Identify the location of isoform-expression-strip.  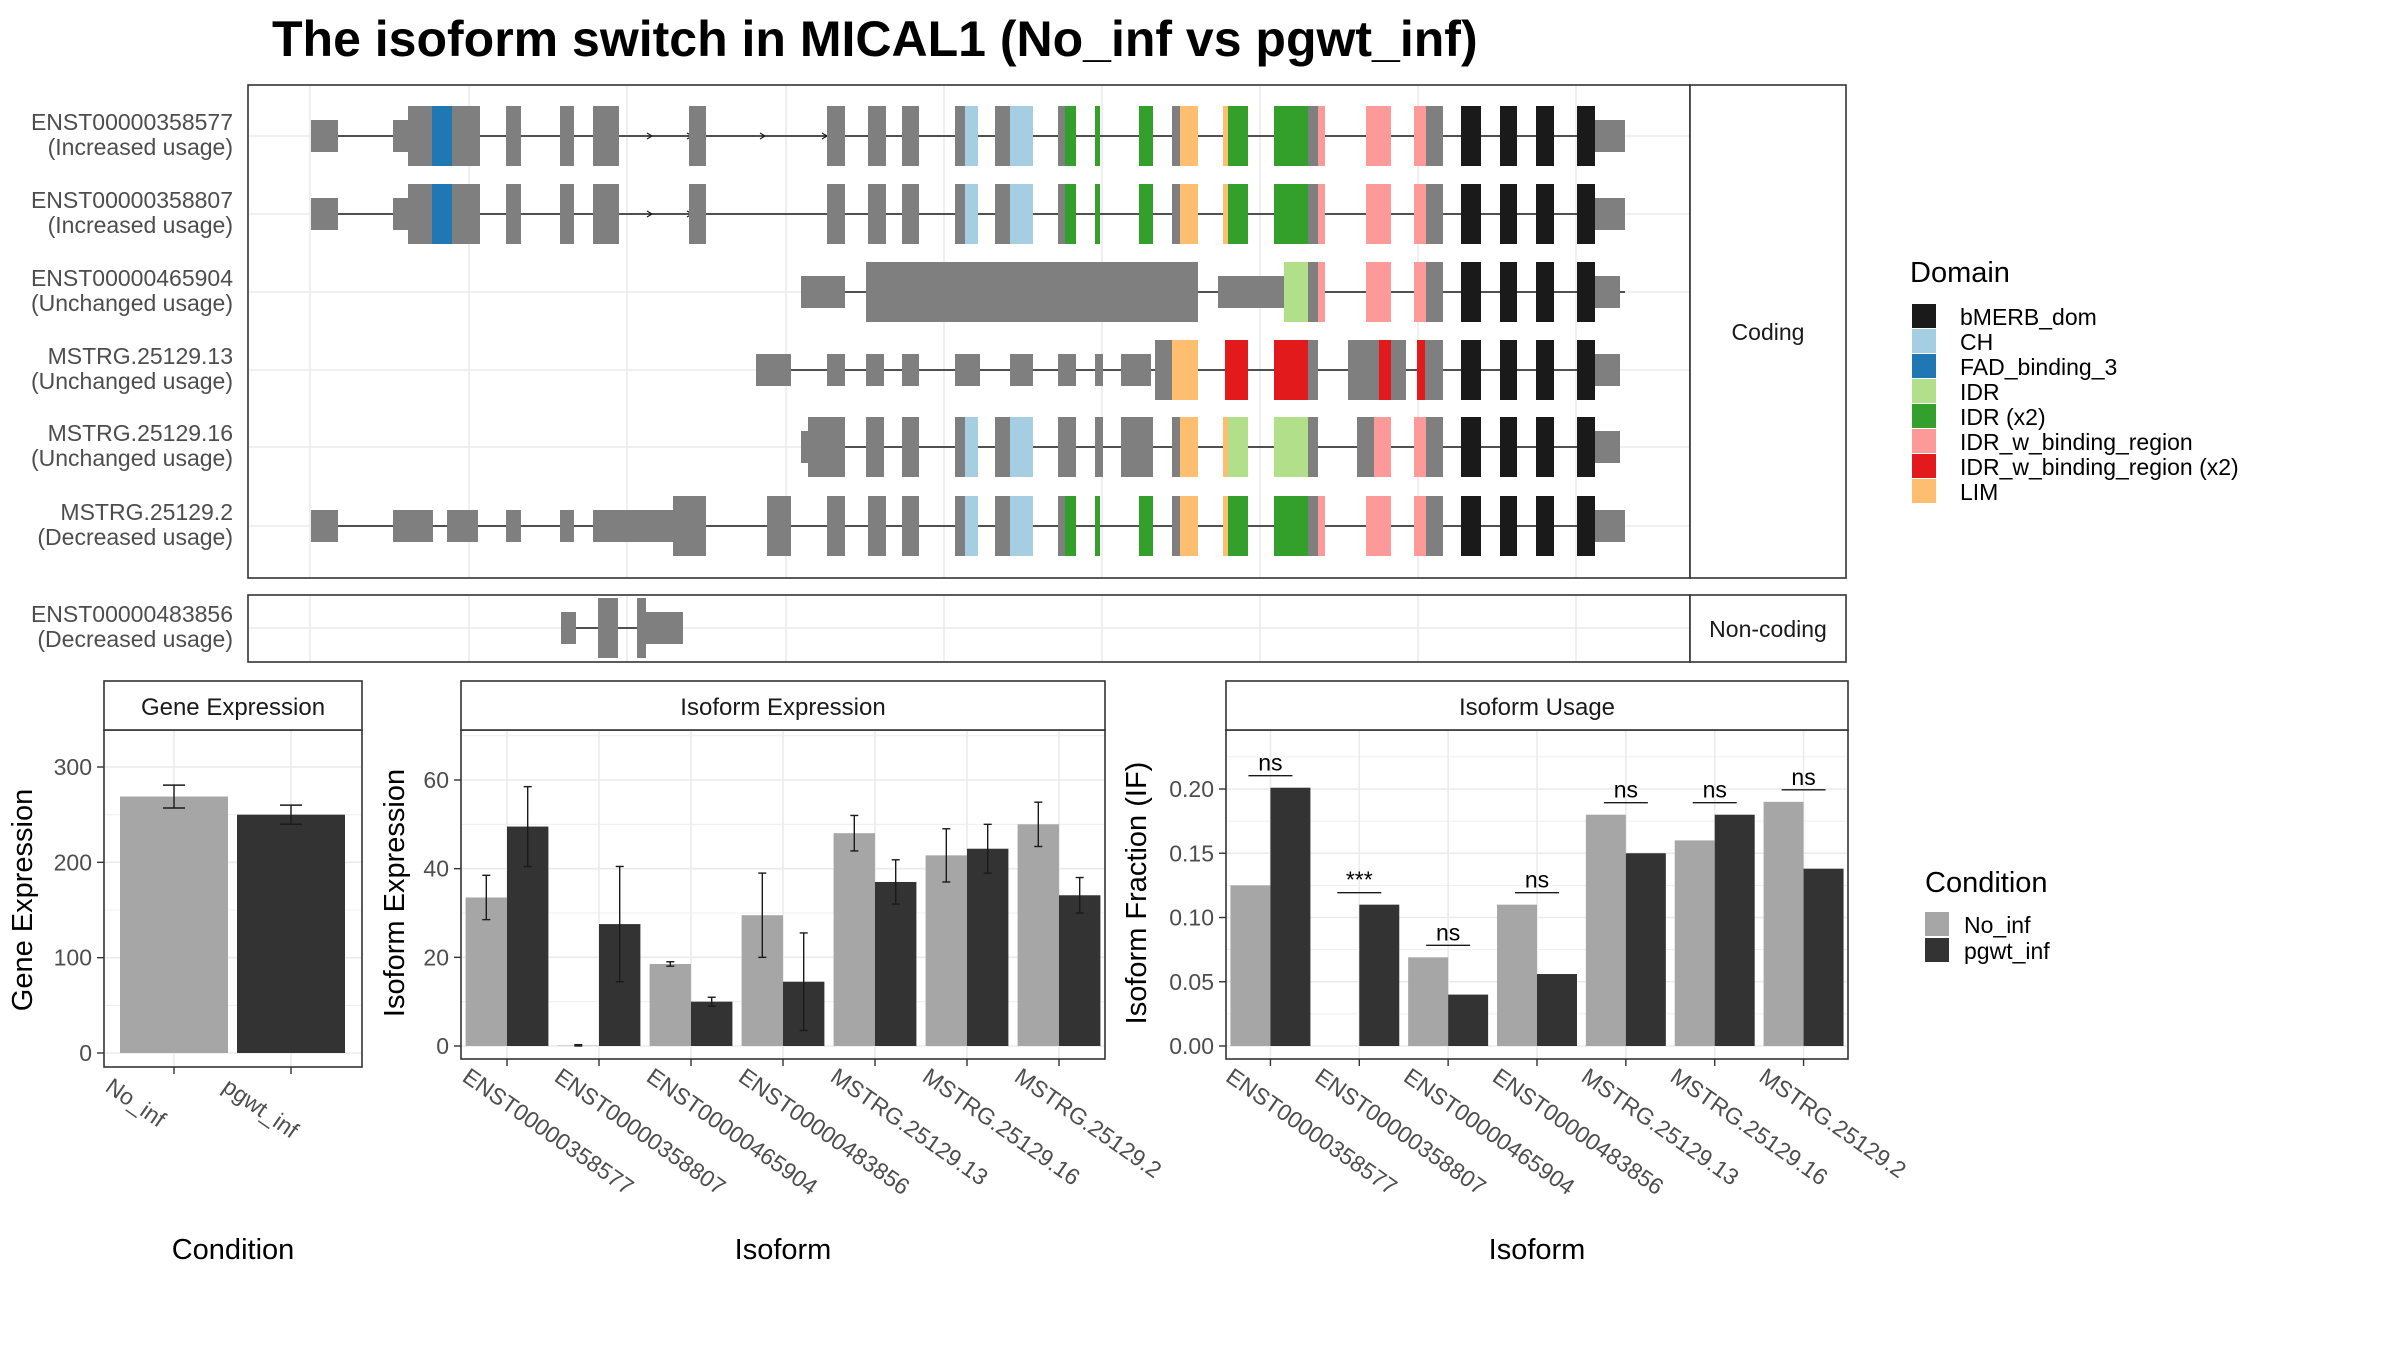
(783, 705).